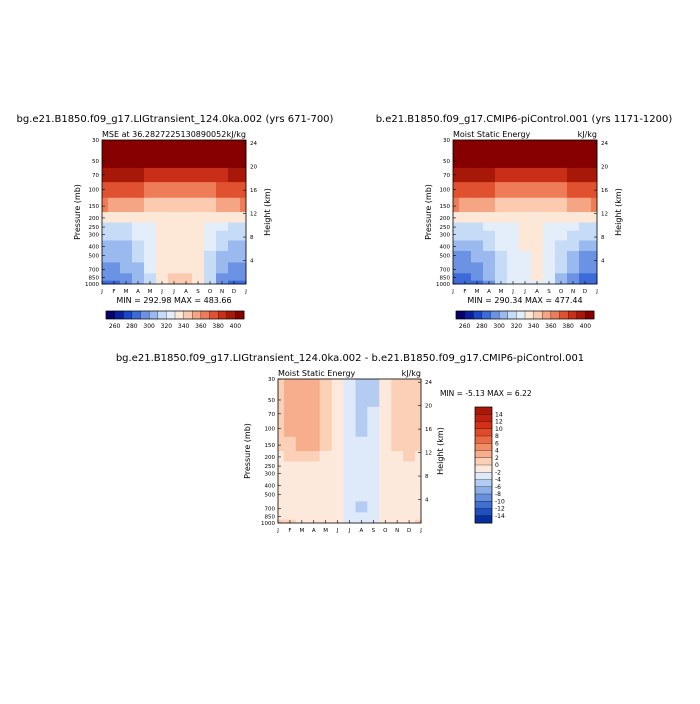  I want to click on panel-difference-colorbar-swatch, so click(483, 447).